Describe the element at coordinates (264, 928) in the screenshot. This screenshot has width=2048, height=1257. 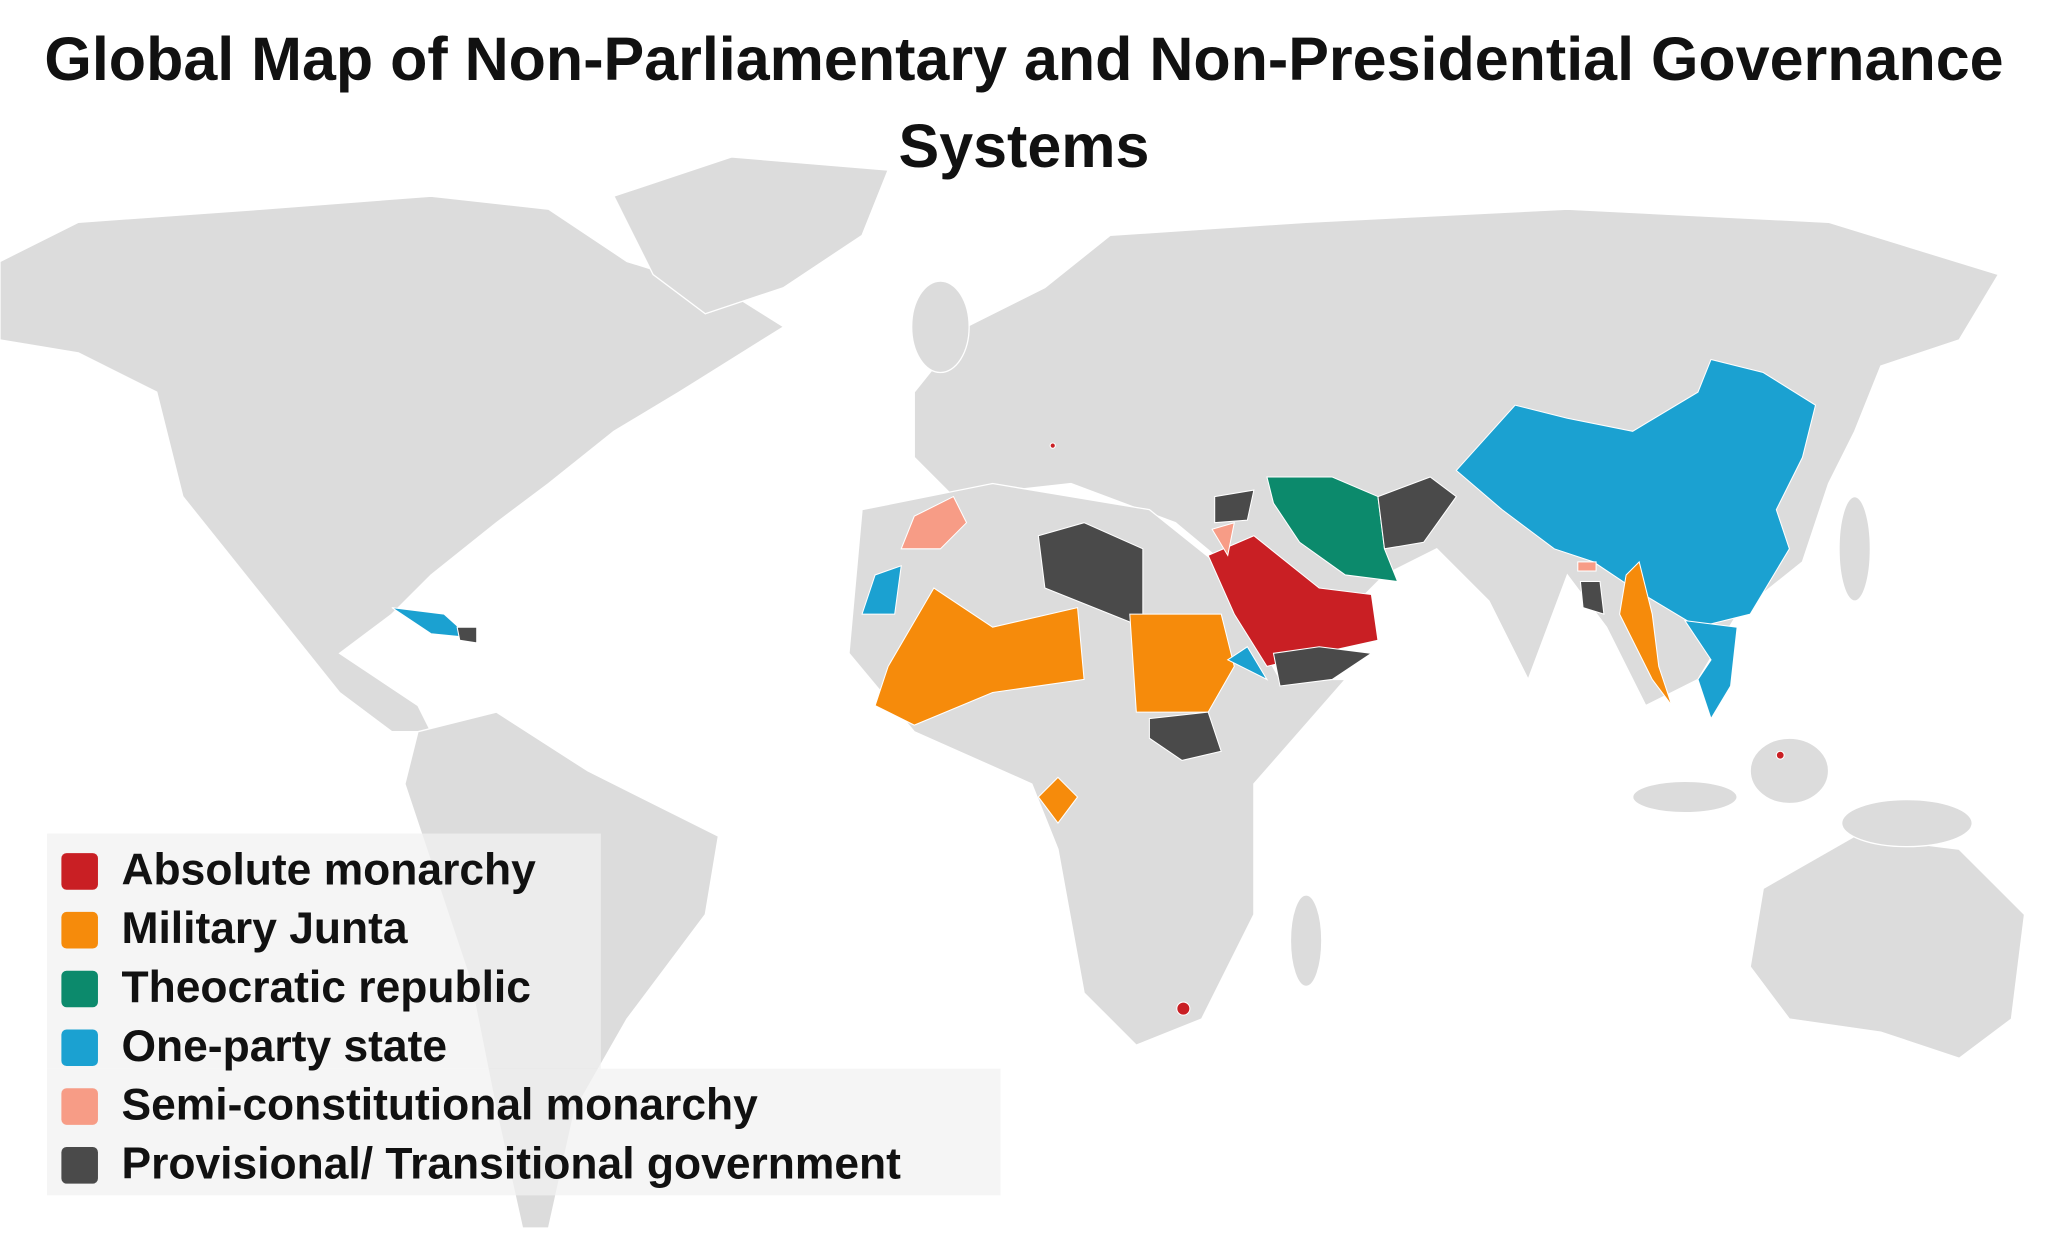
I see `legend-label: Military Junta` at that location.